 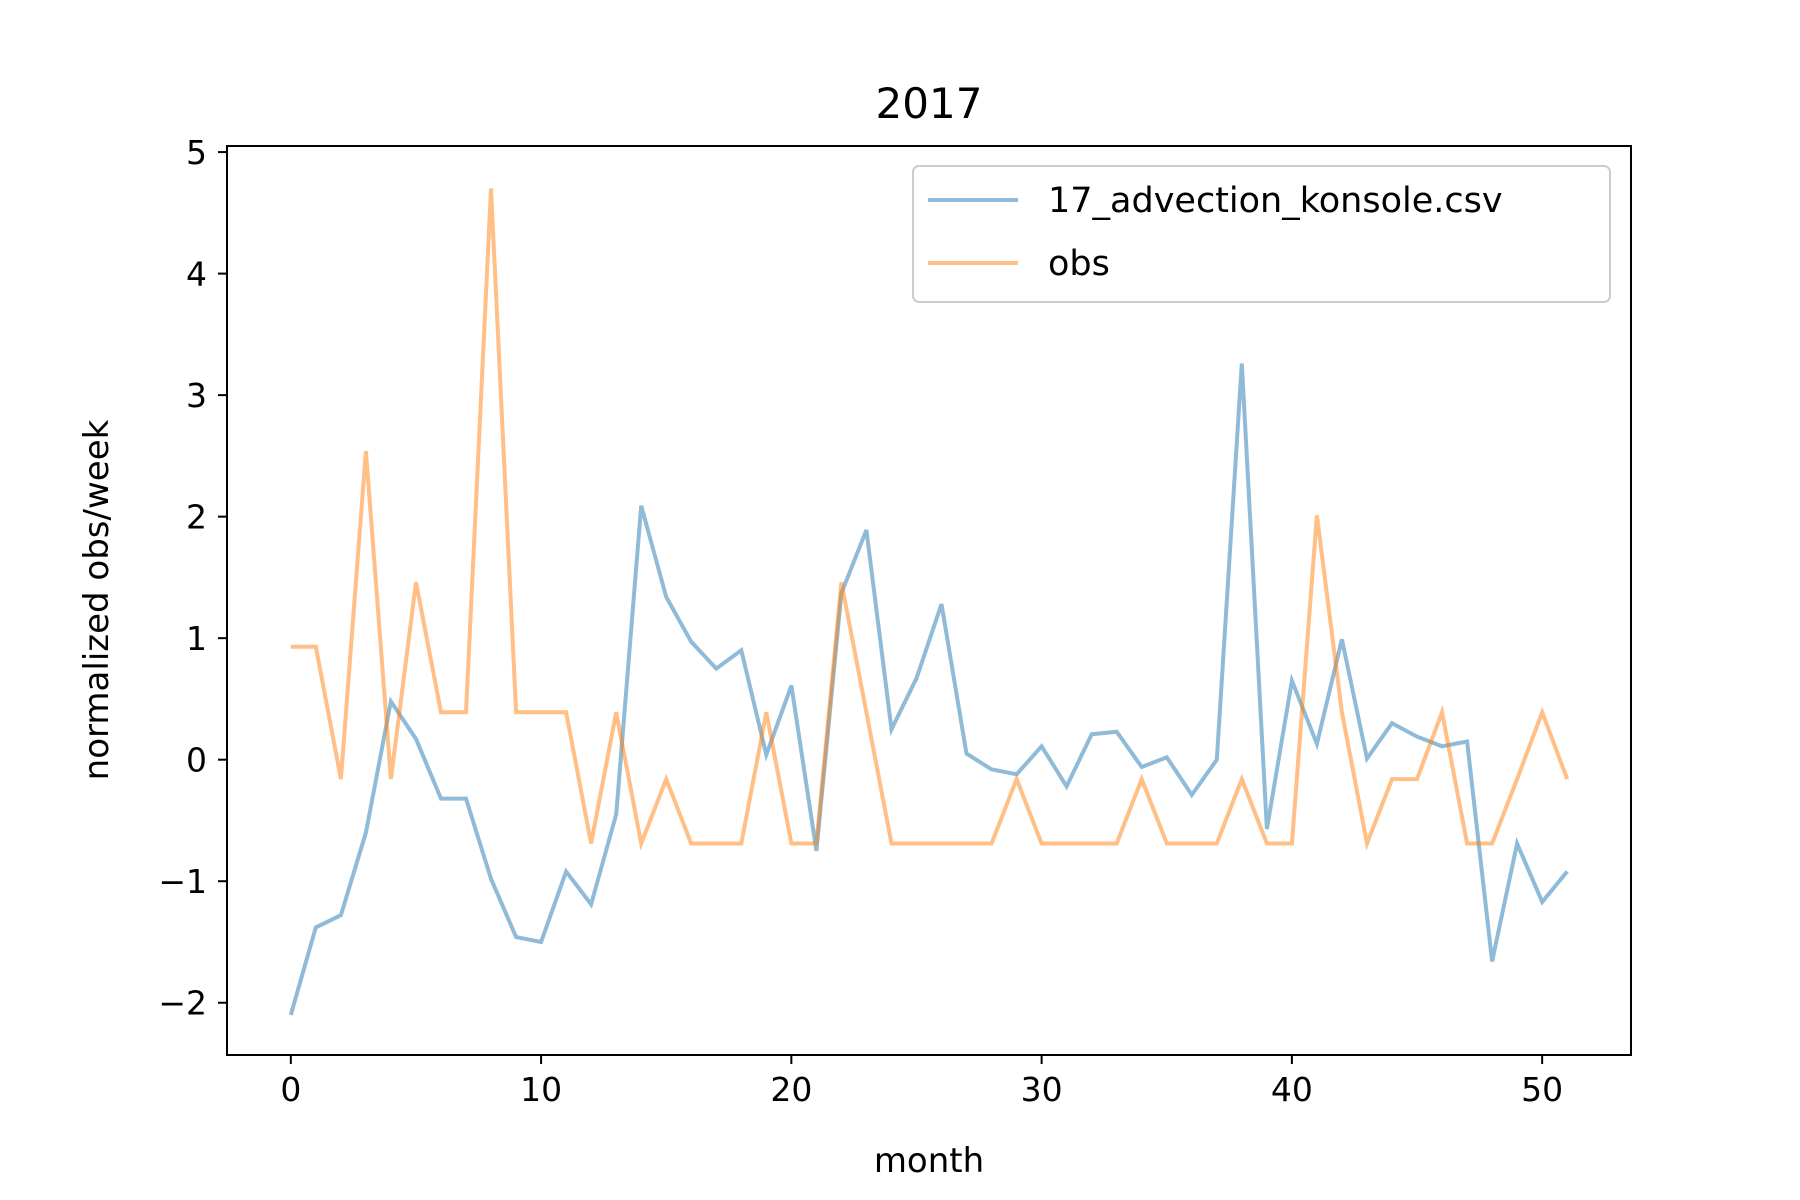 I want to click on x-tick-label: 10, so click(x=541, y=1089).